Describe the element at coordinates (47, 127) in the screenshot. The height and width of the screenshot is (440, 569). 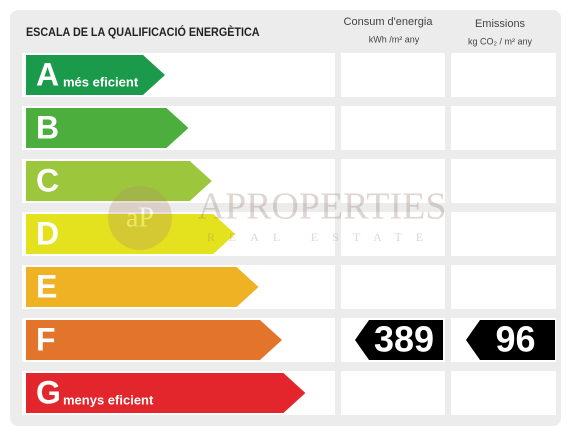
I see `class-letter: B` at that location.